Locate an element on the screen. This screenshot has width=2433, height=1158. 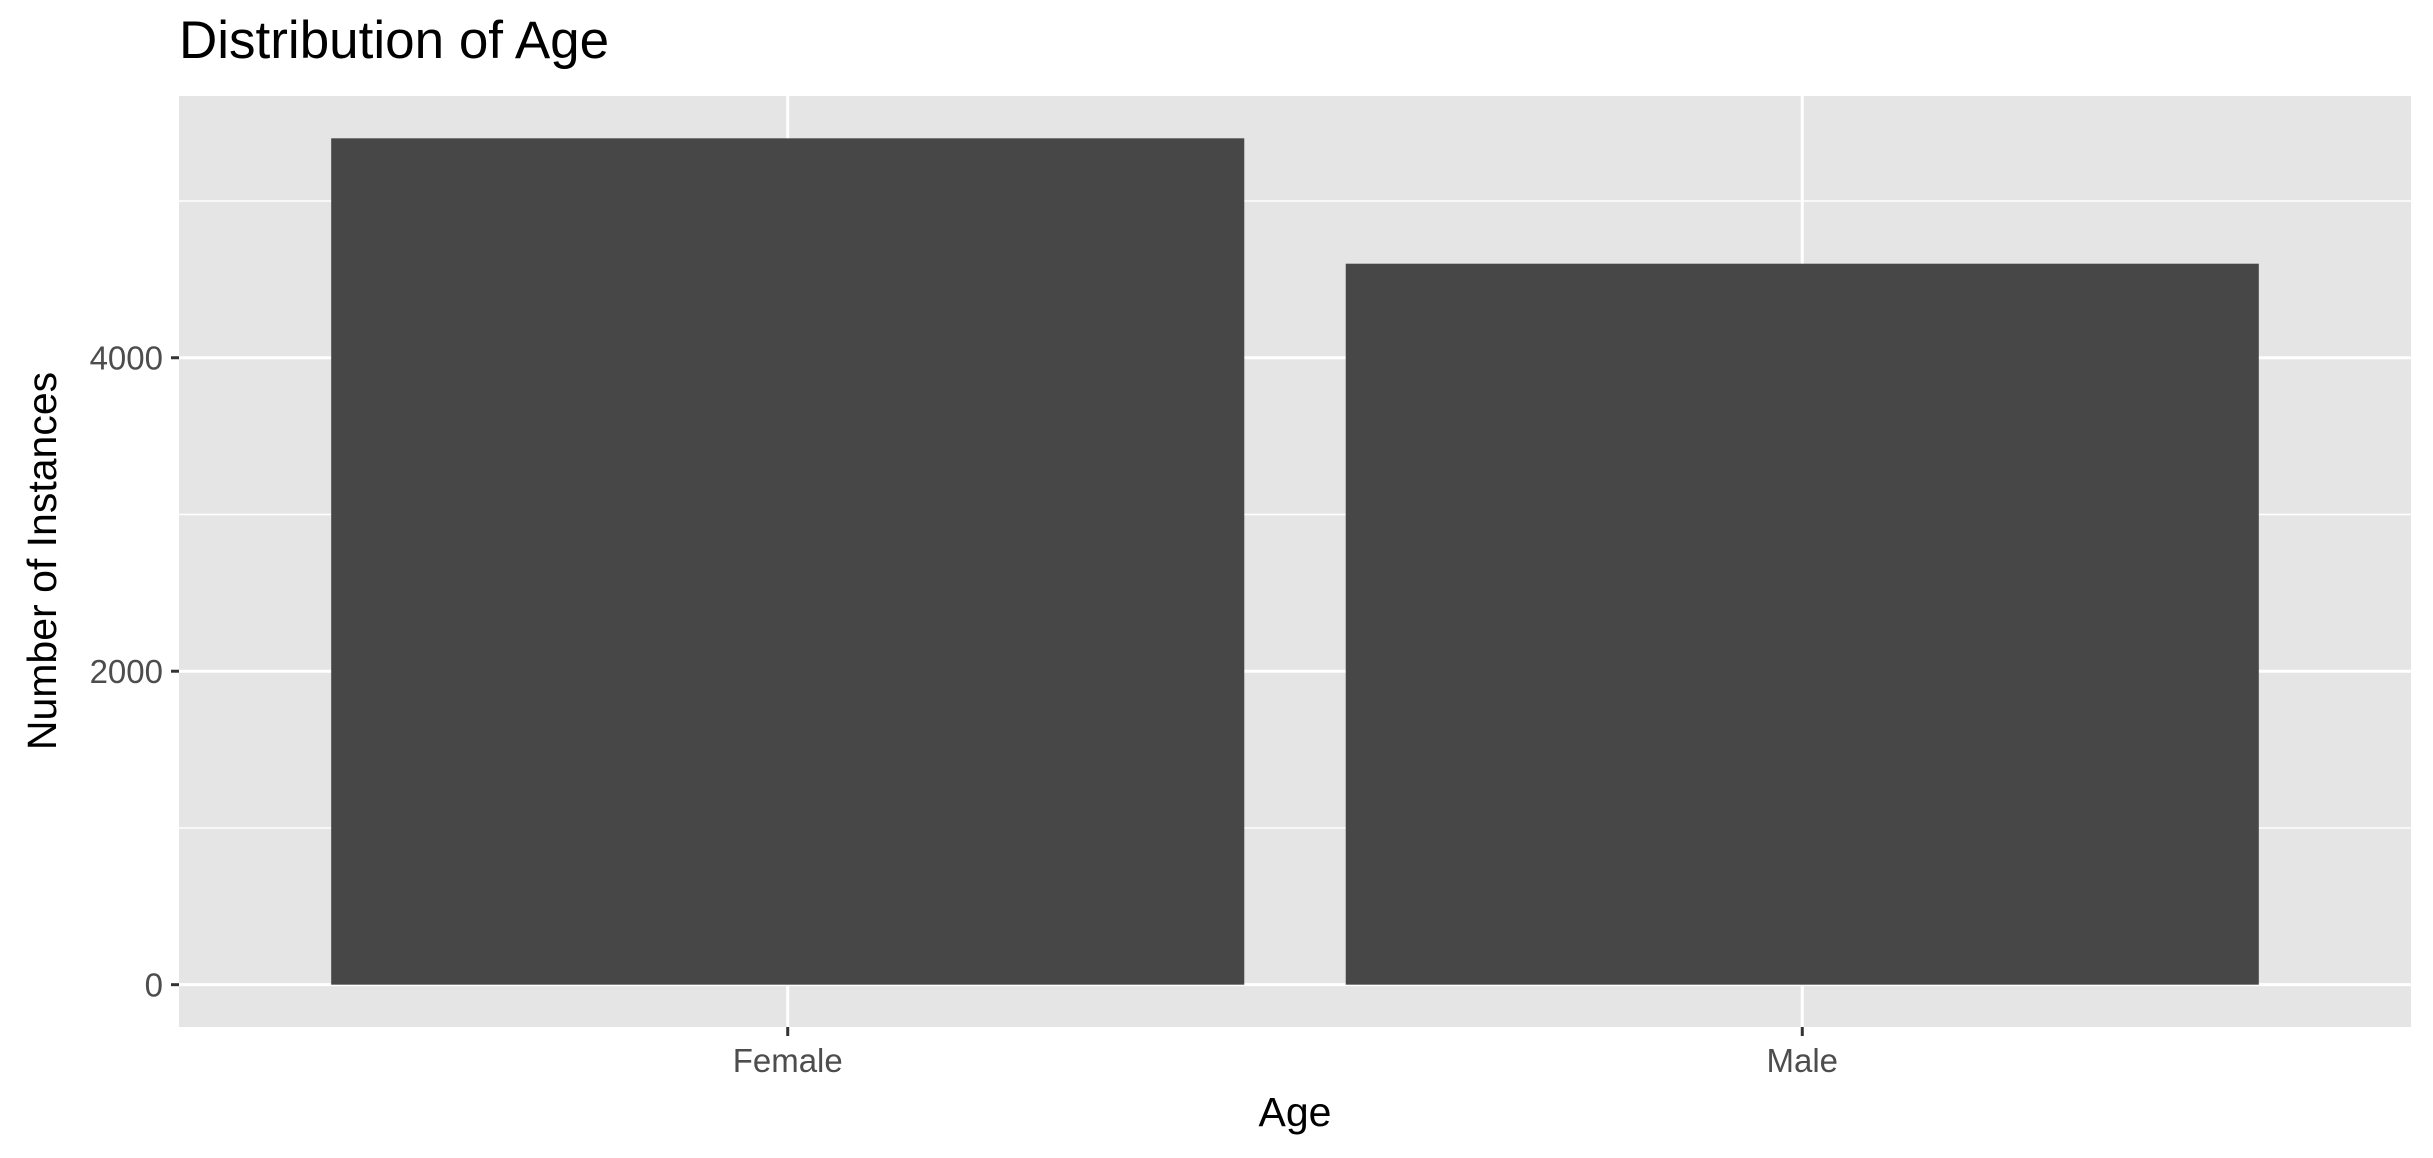
y-axis: 0 2000 4000 is located at coordinates (134, 672).